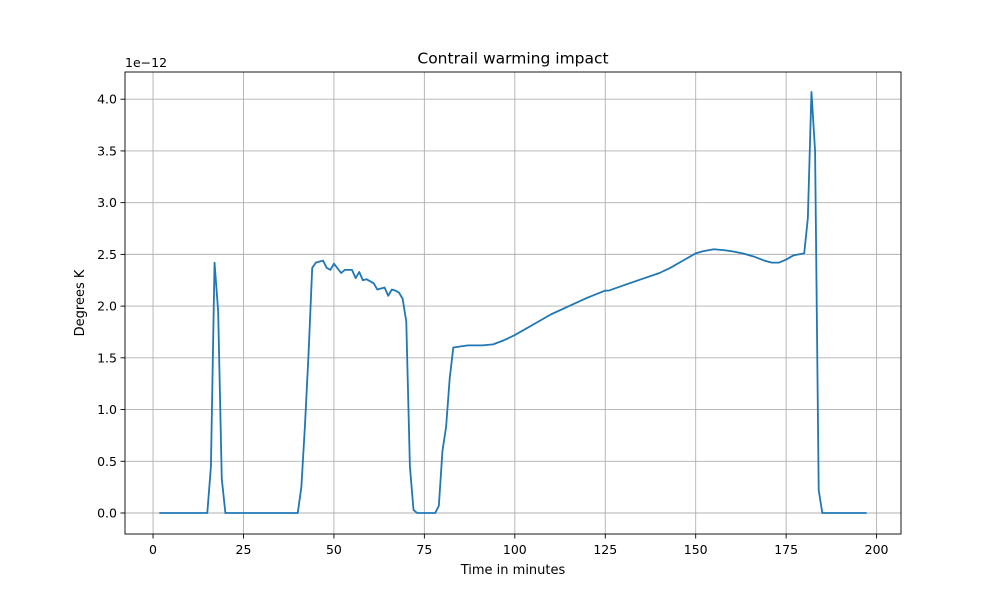 The width and height of the screenshot is (1000, 600). I want to click on y-tick-label: 1.0, so click(107, 409).